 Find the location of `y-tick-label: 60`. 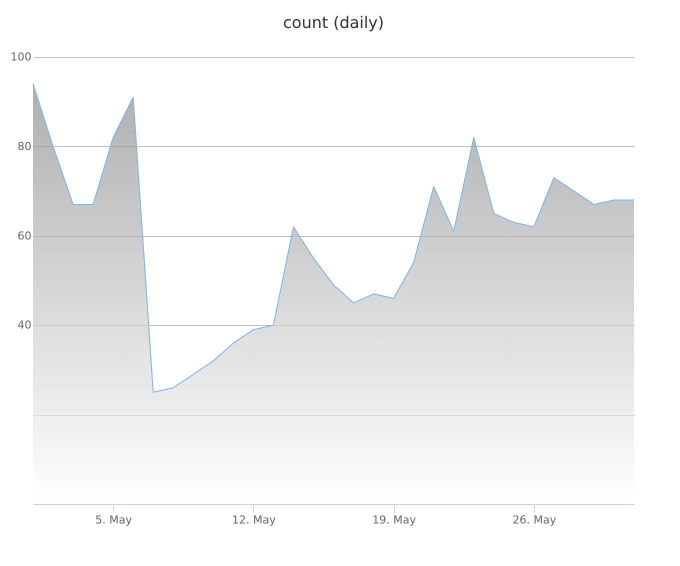

y-tick-label: 60 is located at coordinates (25, 235).